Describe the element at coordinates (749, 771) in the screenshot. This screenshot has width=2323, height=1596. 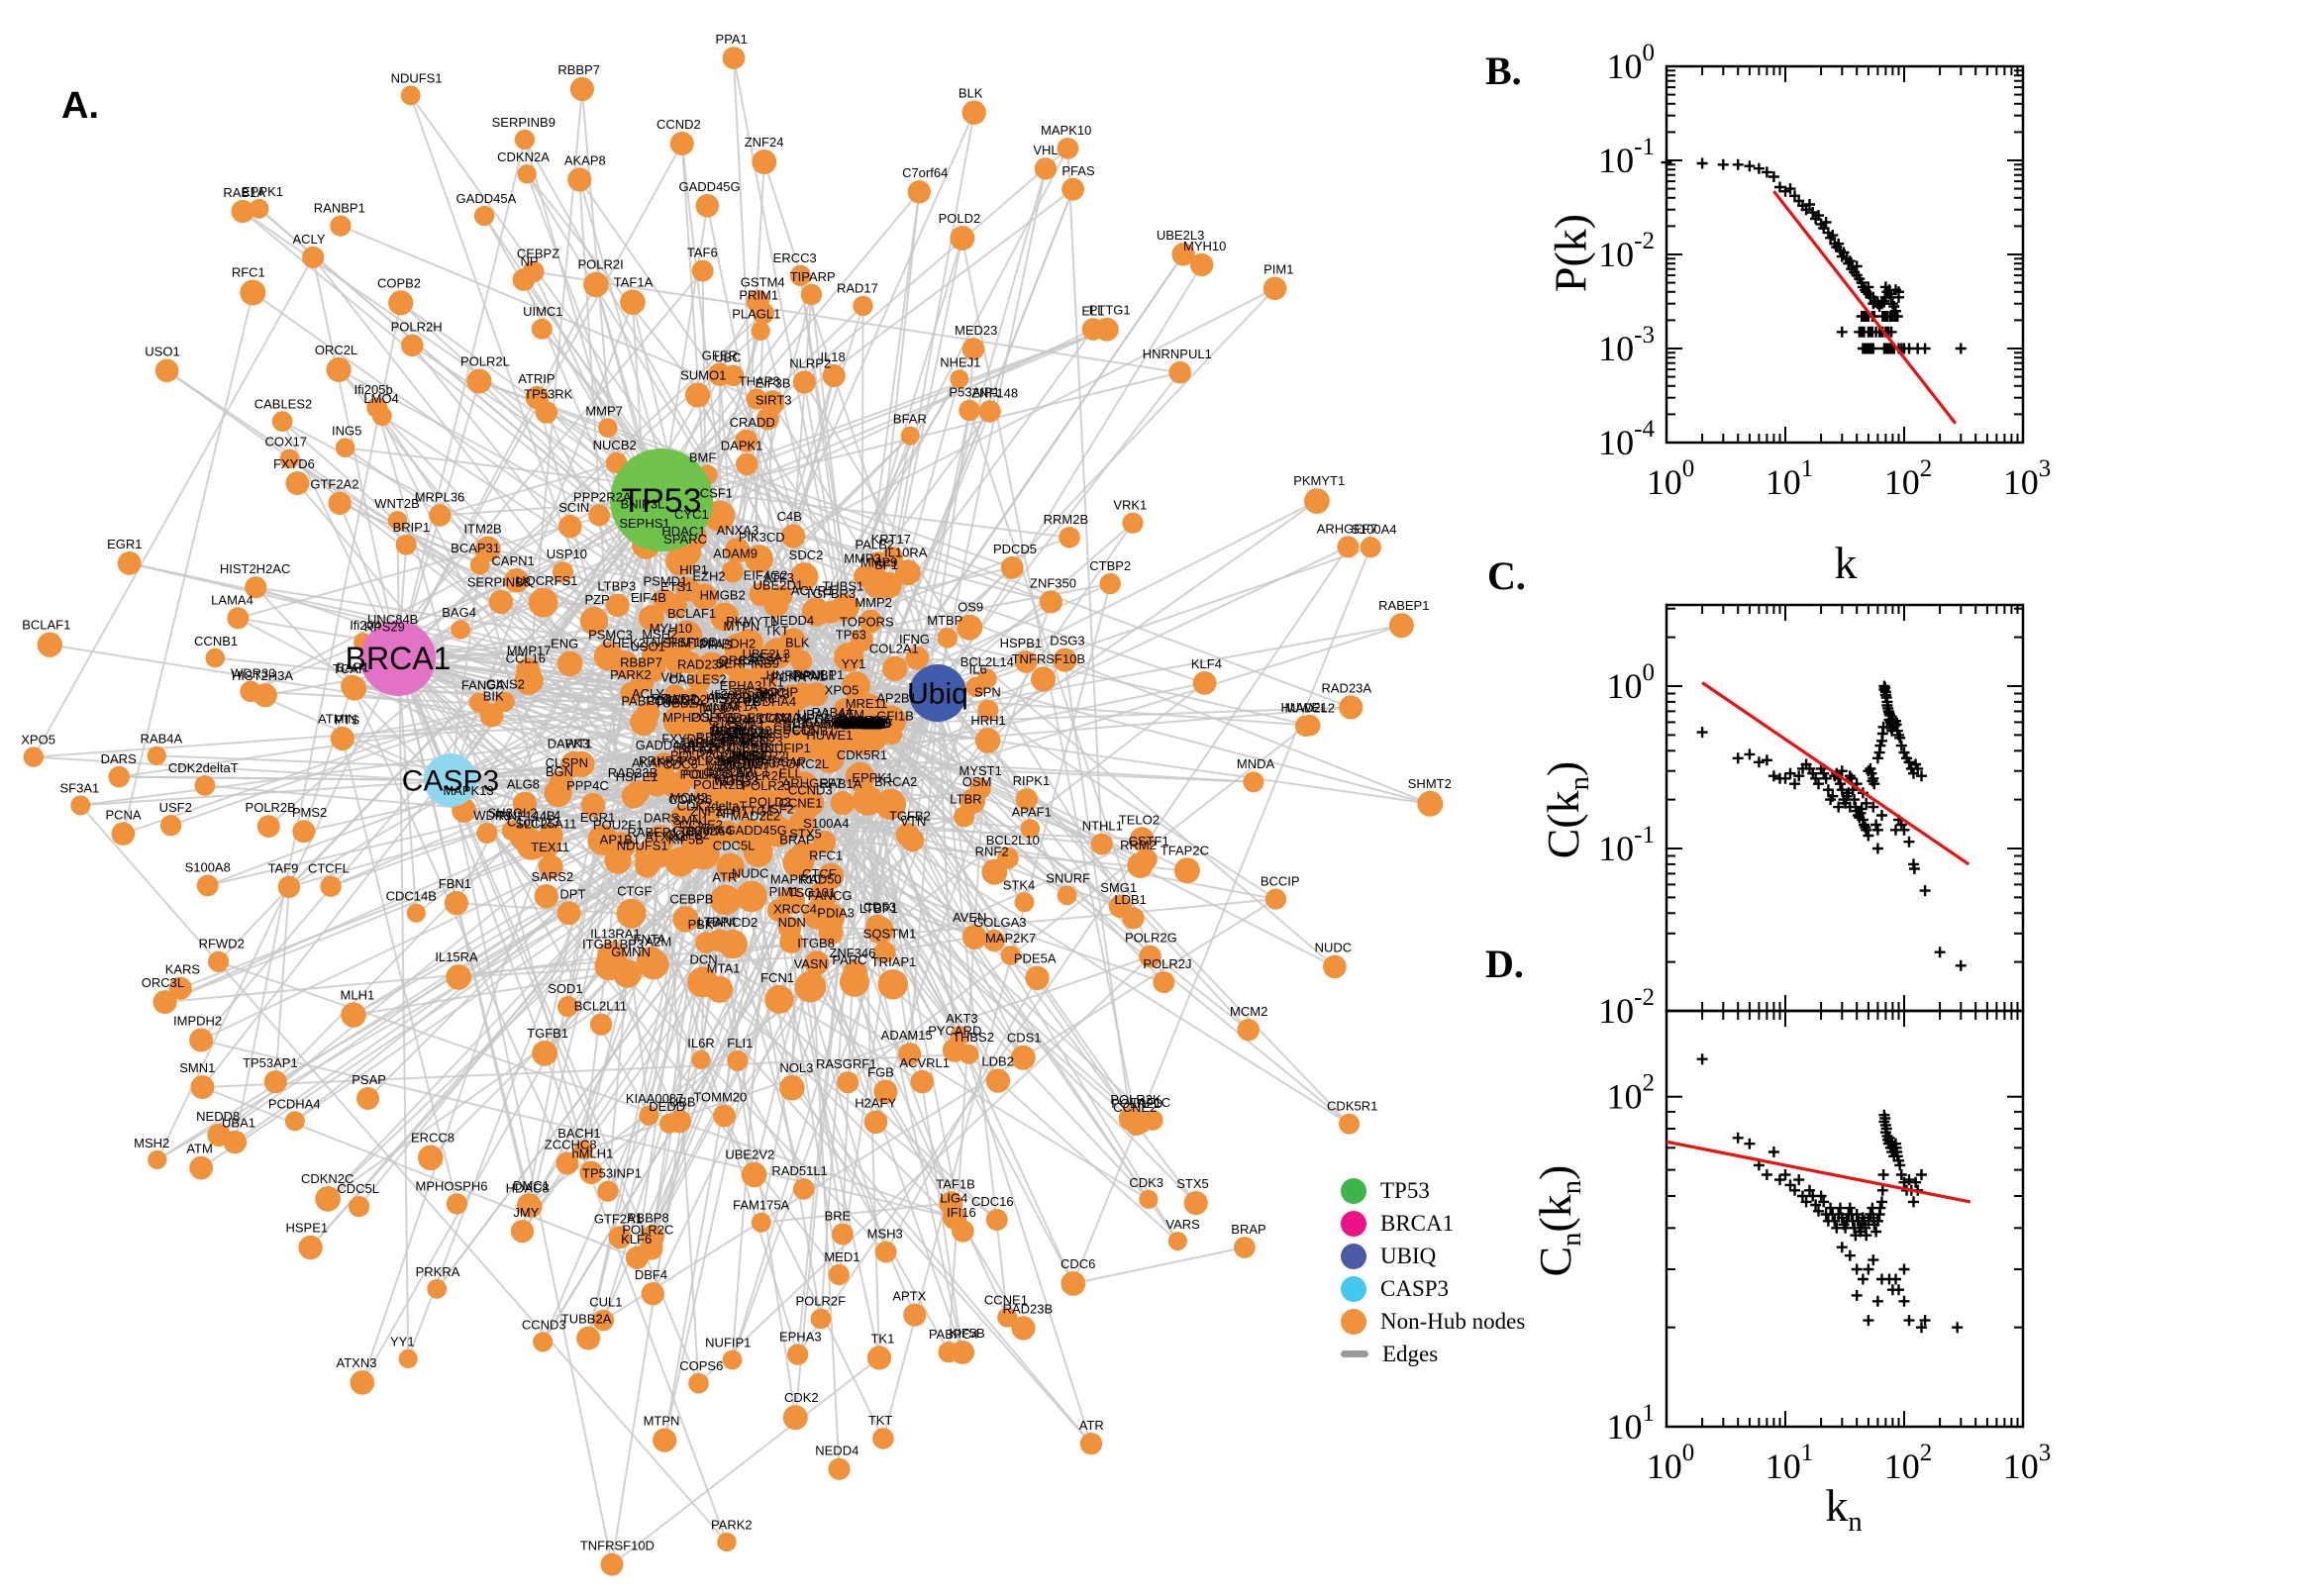
I see `network-node-label: UIMC1` at that location.